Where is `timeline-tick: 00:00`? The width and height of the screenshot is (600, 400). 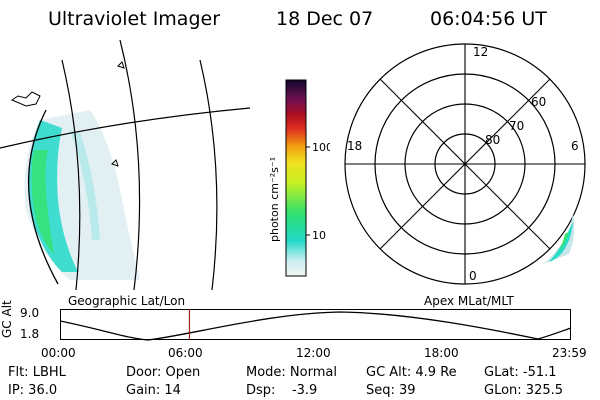 timeline-tick: 00:00 is located at coordinates (58, 353).